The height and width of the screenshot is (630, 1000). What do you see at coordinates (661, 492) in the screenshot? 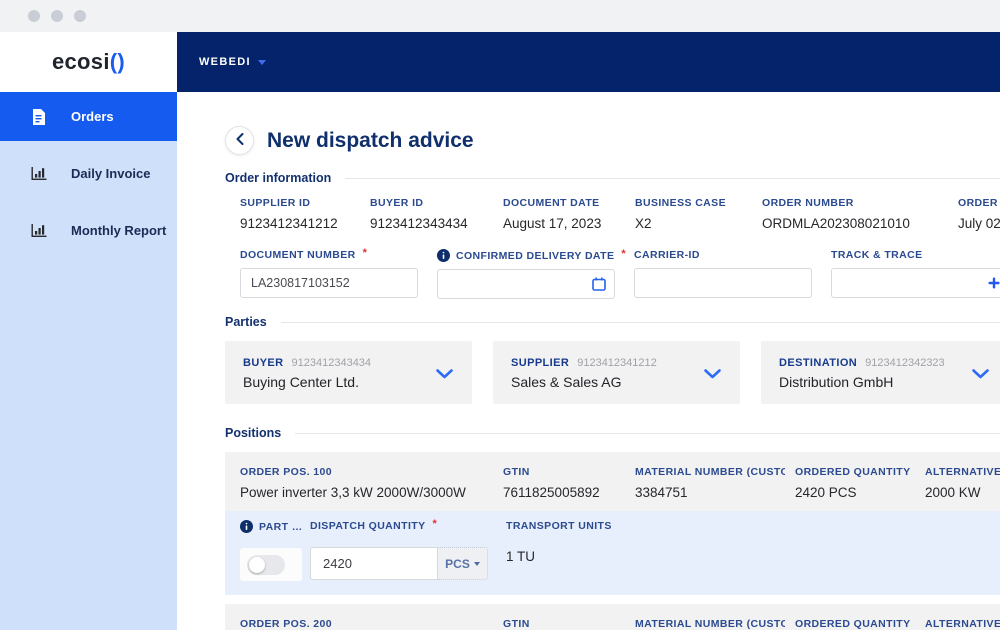
I see `material-number-value: 3384751` at bounding box center [661, 492].